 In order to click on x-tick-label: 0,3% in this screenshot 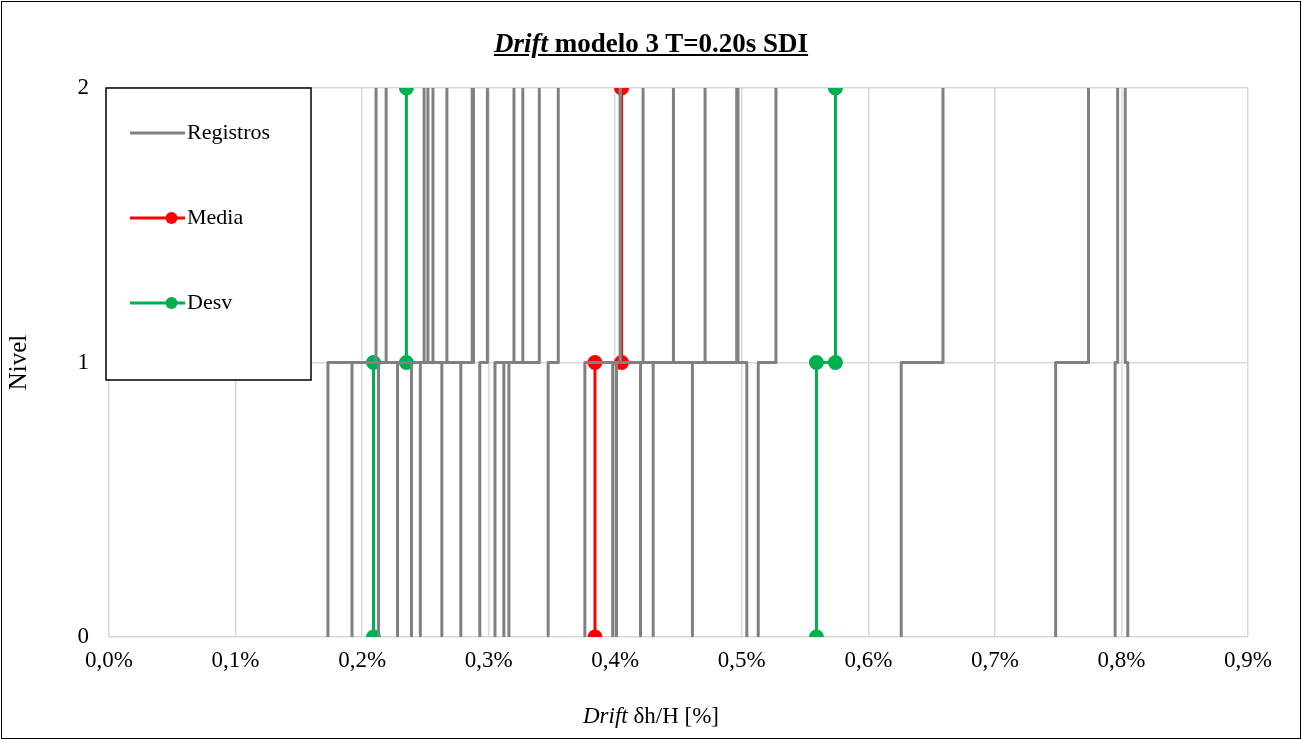, I will do `click(488, 659)`.